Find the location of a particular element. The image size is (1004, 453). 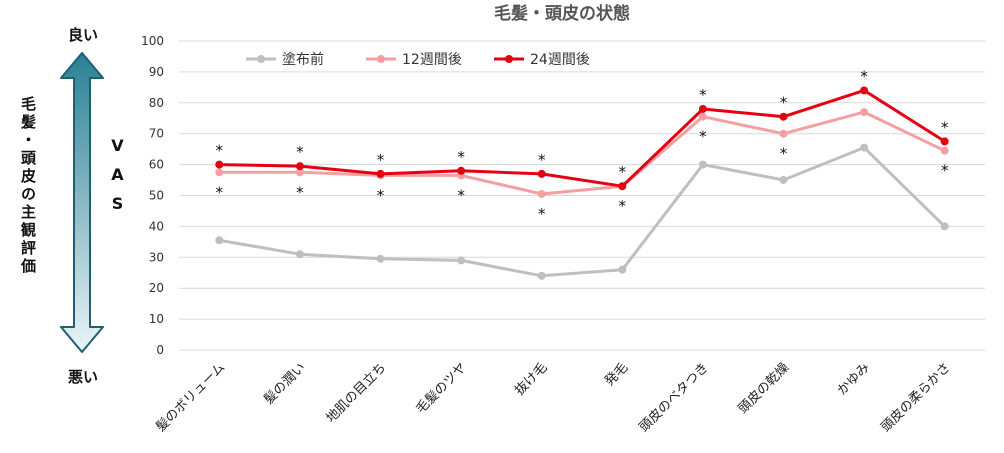

legend-label: 12週間後 is located at coordinates (432, 60).